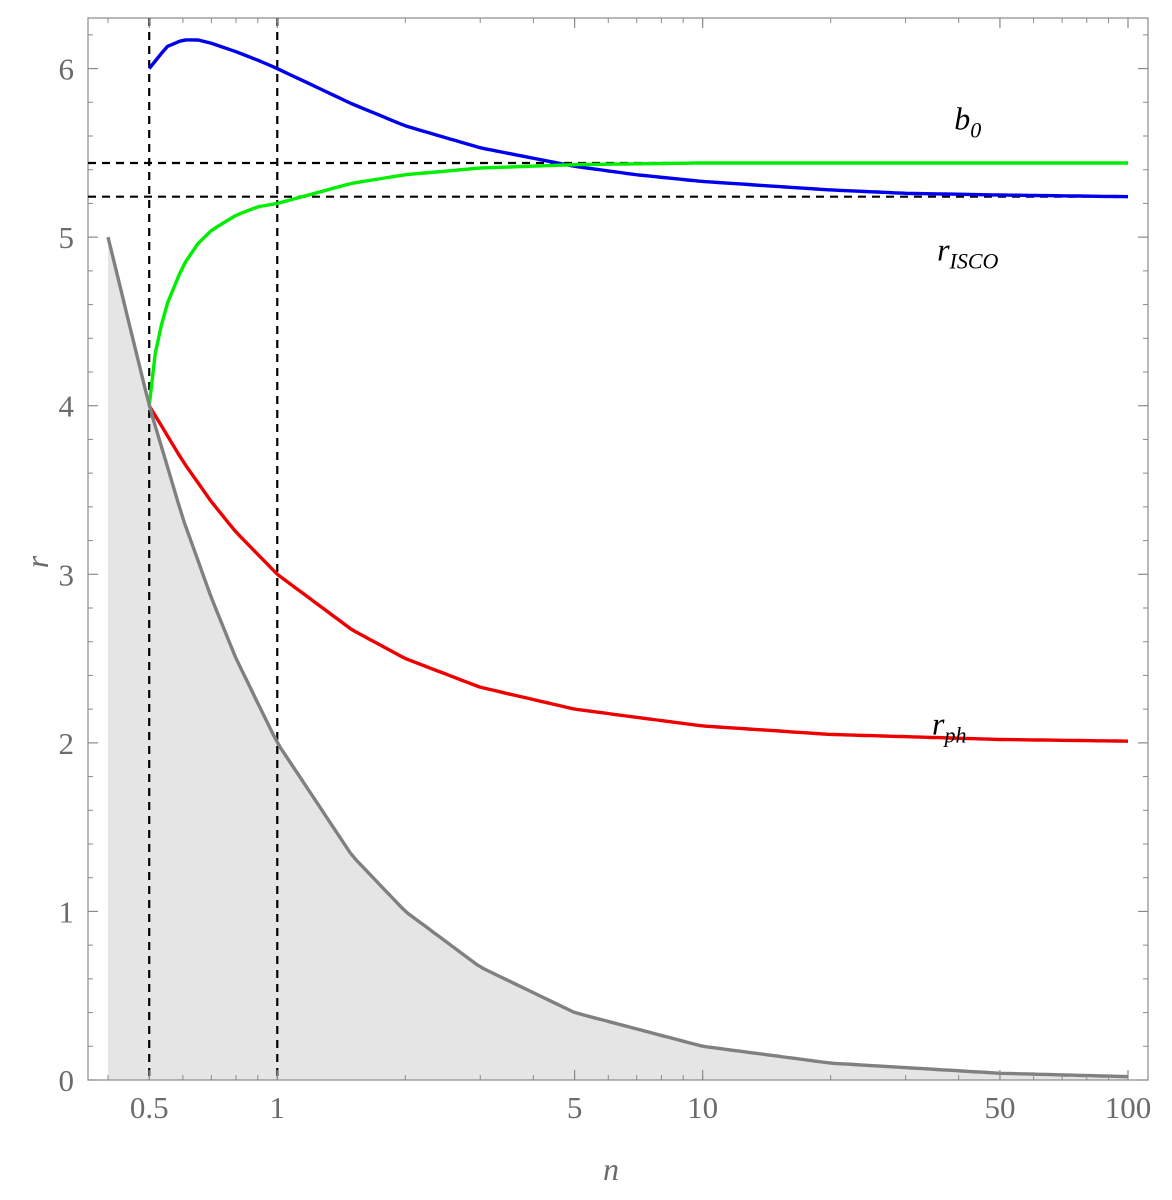 The height and width of the screenshot is (1200, 1172). I want to click on x-tick-label: 0.5, so click(149, 1107).